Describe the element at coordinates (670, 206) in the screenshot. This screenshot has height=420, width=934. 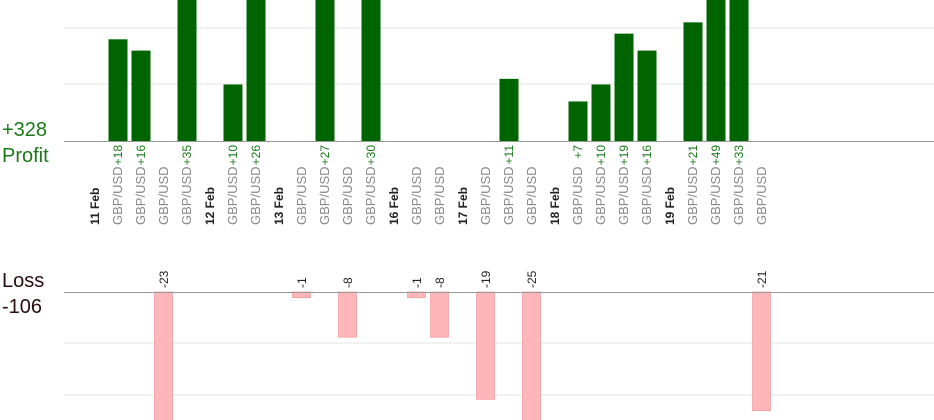
I see `date-label: 19 Feb` at that location.